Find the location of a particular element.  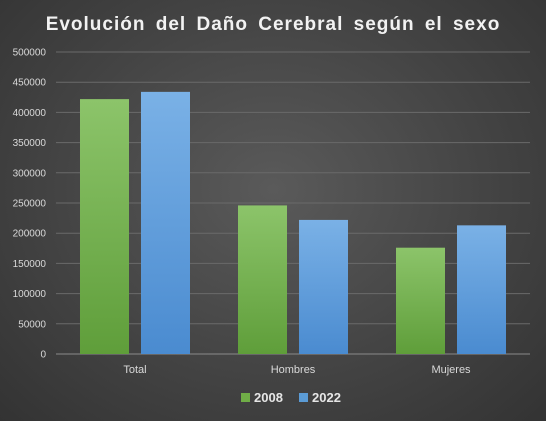

legend-label-2022: 2022 is located at coordinates (326, 397).